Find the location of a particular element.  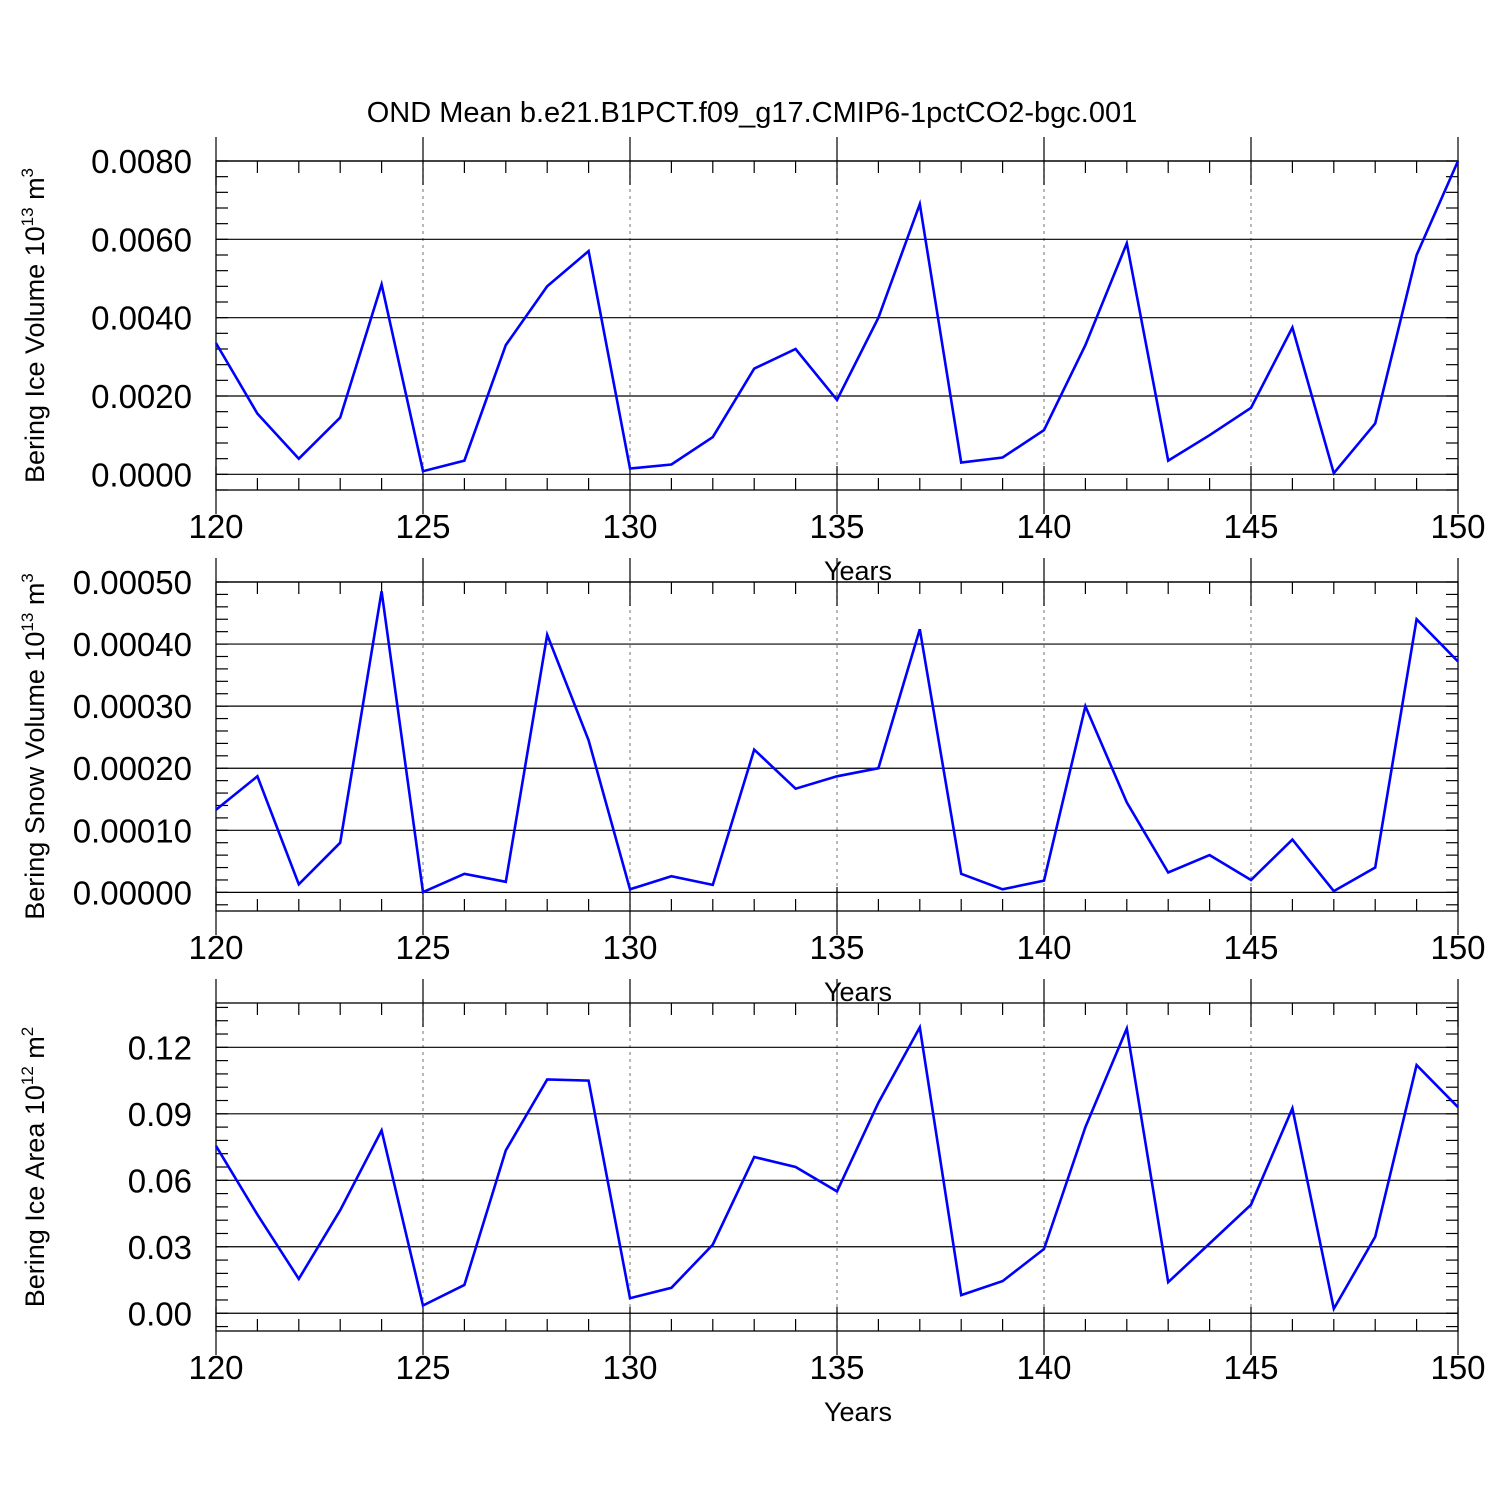

y-tick-label: 0.00010 is located at coordinates (132, 830).